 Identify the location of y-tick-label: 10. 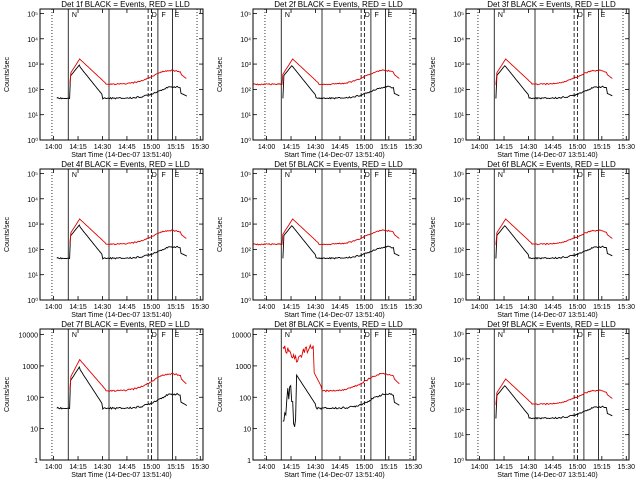
(247, 430).